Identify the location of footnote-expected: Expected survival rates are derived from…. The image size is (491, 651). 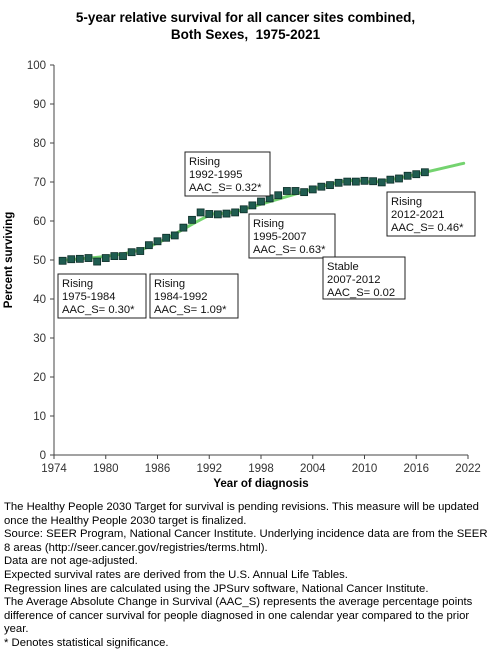
(176, 574).